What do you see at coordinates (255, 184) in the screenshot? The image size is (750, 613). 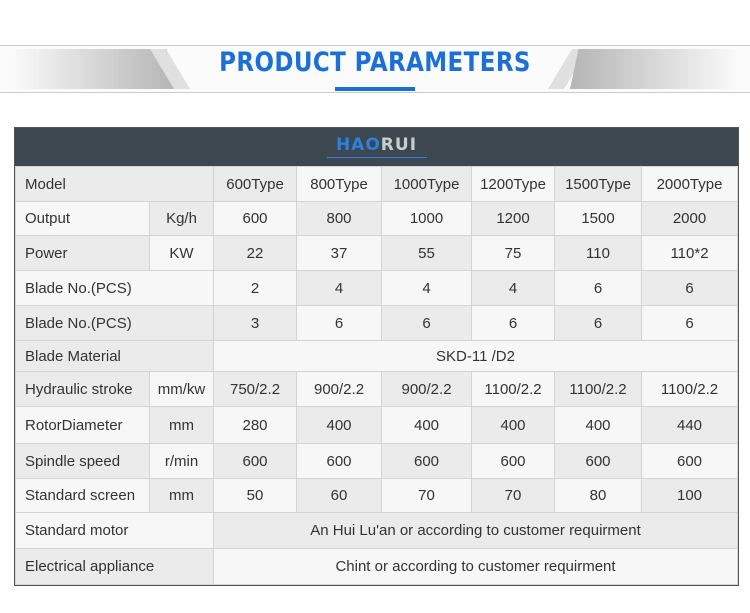 I see `model-header: 600Type` at bounding box center [255, 184].